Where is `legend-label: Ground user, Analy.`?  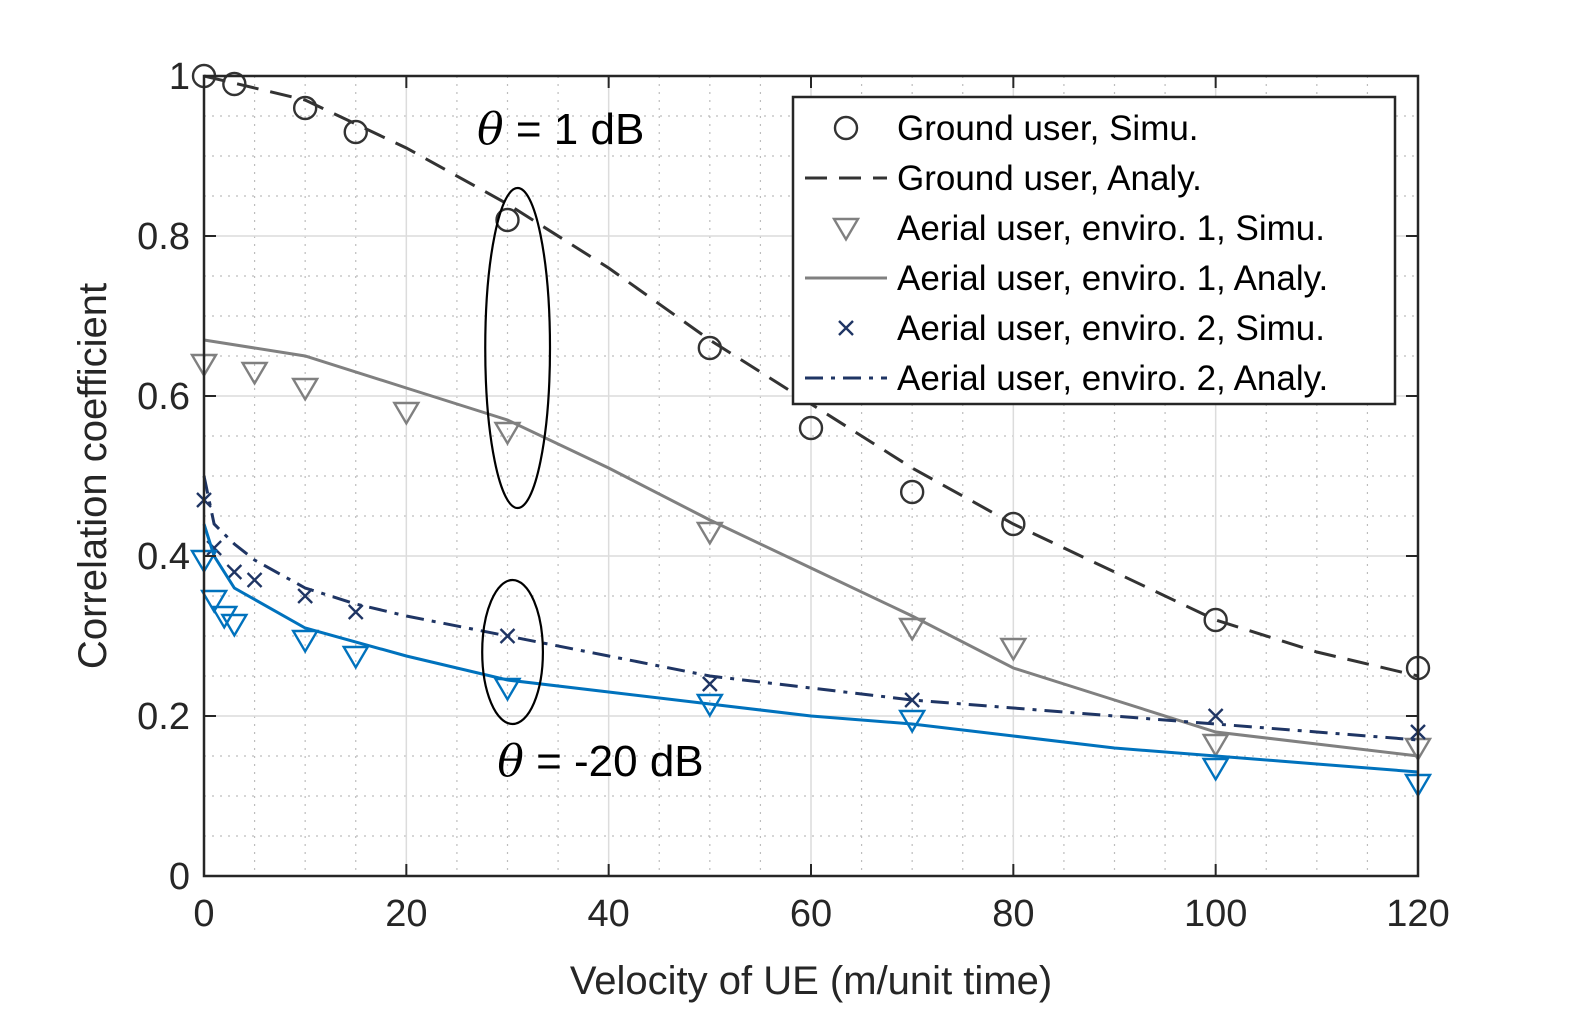 legend-label: Ground user, Analy. is located at coordinates (1049, 178).